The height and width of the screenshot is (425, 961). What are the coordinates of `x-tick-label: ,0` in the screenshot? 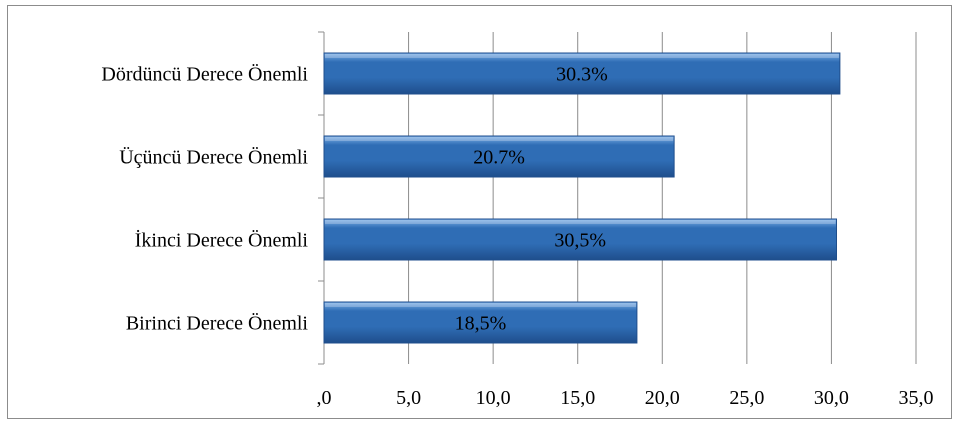 It's located at (324, 398).